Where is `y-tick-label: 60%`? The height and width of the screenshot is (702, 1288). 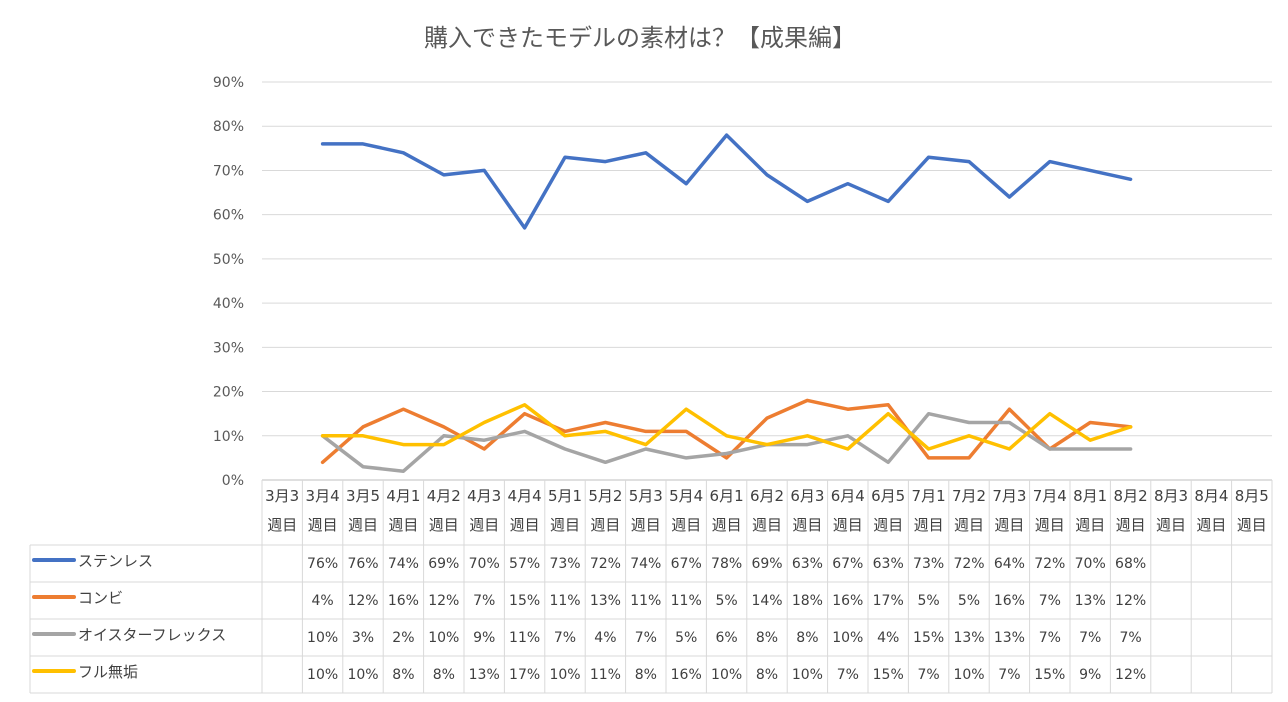
y-tick-label: 60% is located at coordinates (228, 216).